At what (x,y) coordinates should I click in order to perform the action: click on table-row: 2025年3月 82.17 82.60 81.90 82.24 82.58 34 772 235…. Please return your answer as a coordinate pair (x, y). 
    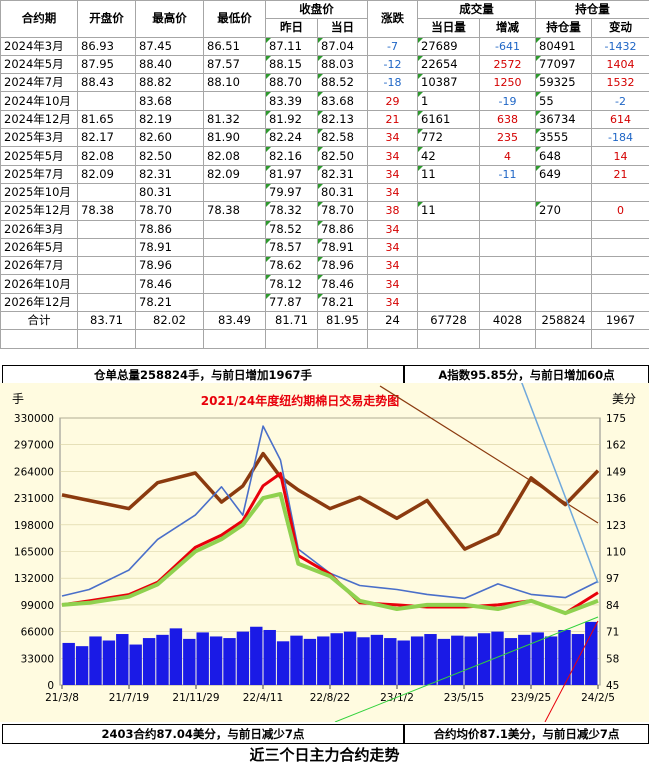
    Looking at the image, I should click on (324, 138).